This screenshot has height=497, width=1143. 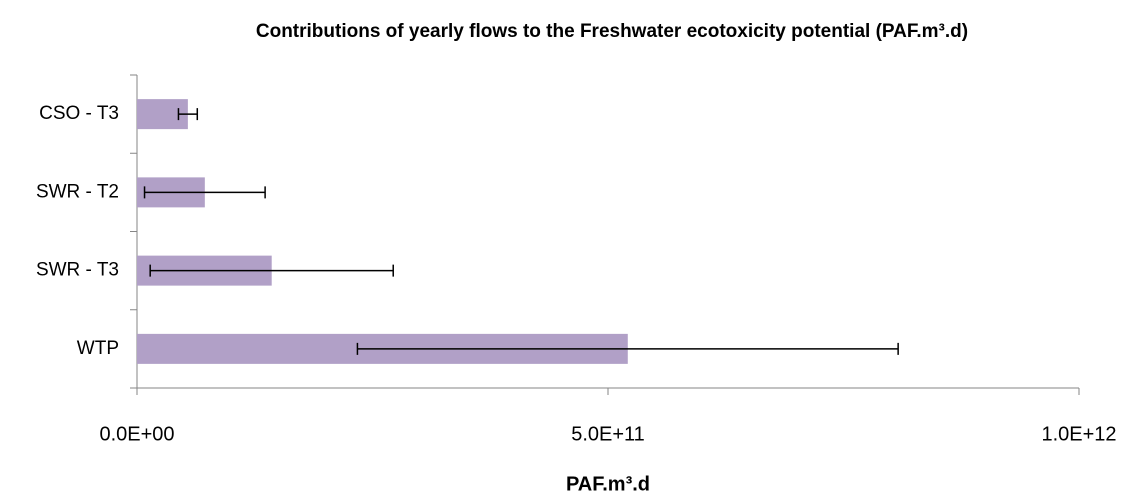 I want to click on x-tick-label: 1.0E+12, so click(x=1078, y=434).